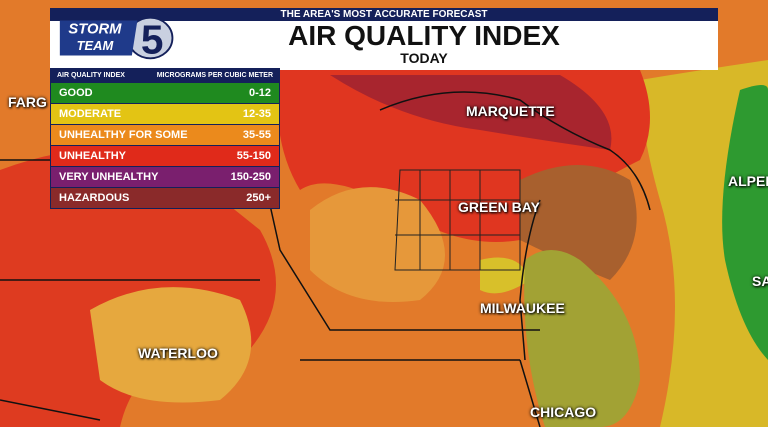 This screenshot has height=427, width=768. I want to click on legend-range: 150-250, so click(250, 177).